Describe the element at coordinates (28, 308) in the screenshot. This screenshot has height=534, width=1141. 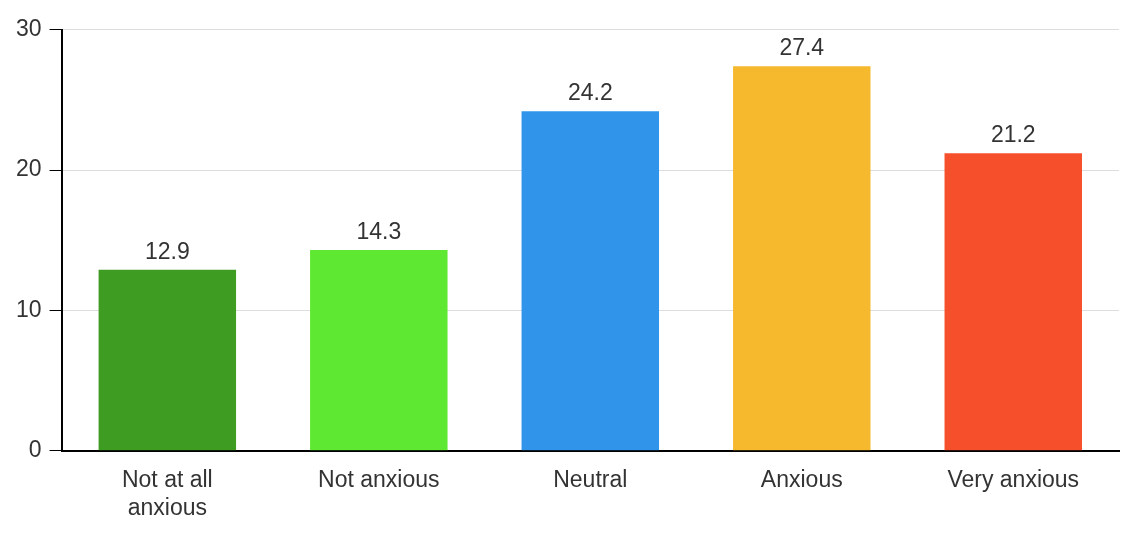
I see `y-tick-label: 10` at that location.